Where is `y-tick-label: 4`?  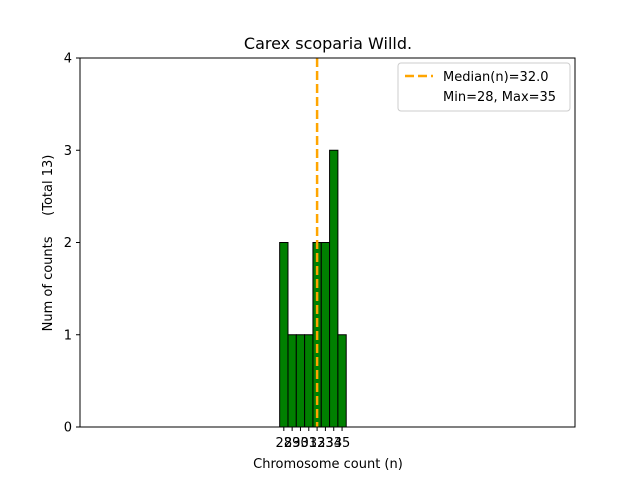 y-tick-label: 4 is located at coordinates (68, 59).